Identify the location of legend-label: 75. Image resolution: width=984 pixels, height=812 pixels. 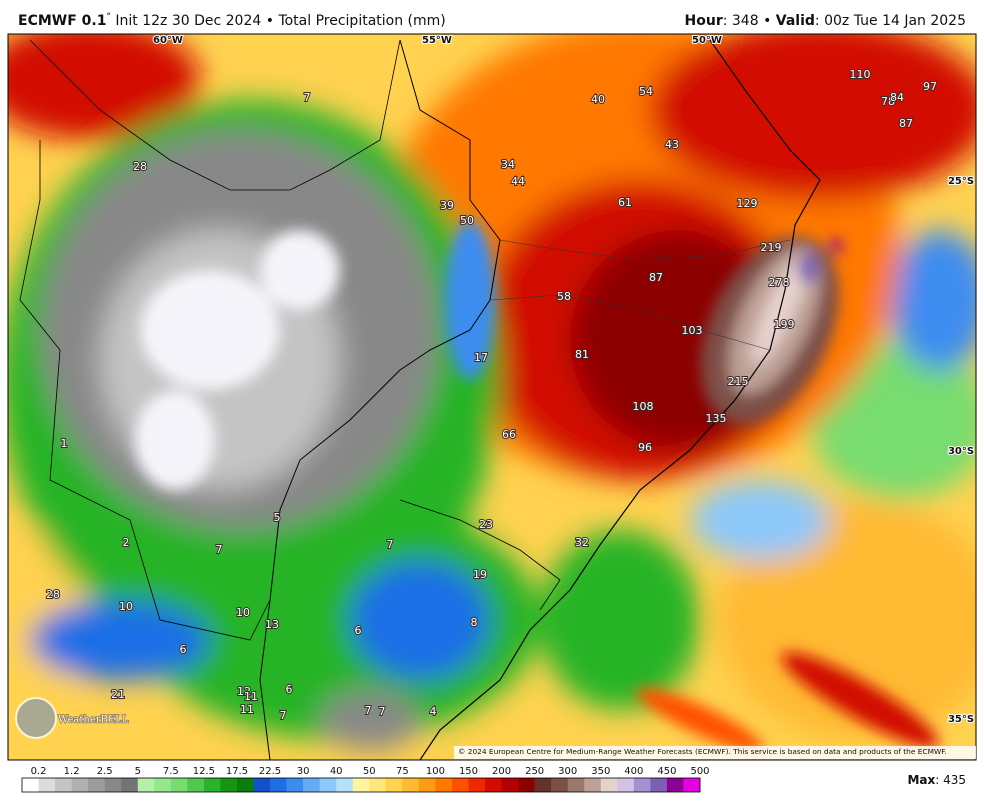
(402, 771).